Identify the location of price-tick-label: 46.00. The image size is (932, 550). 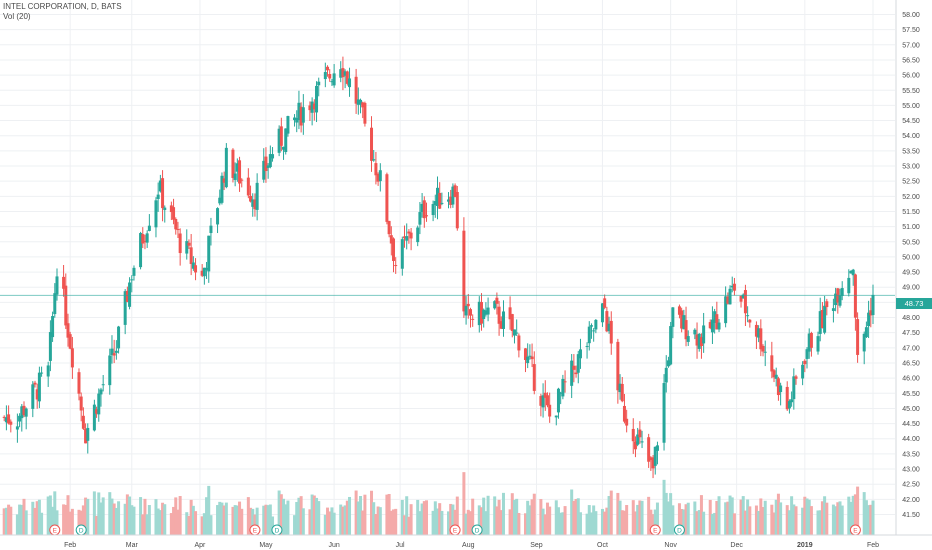
(911, 379).